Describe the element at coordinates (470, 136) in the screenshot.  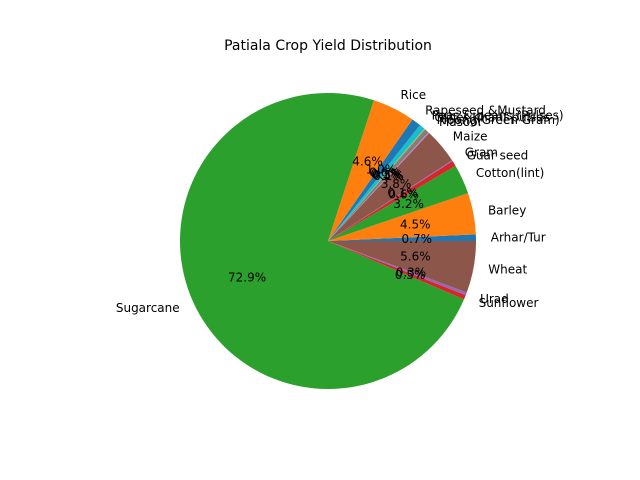
I see `slice-label-maize: Maize` at that location.